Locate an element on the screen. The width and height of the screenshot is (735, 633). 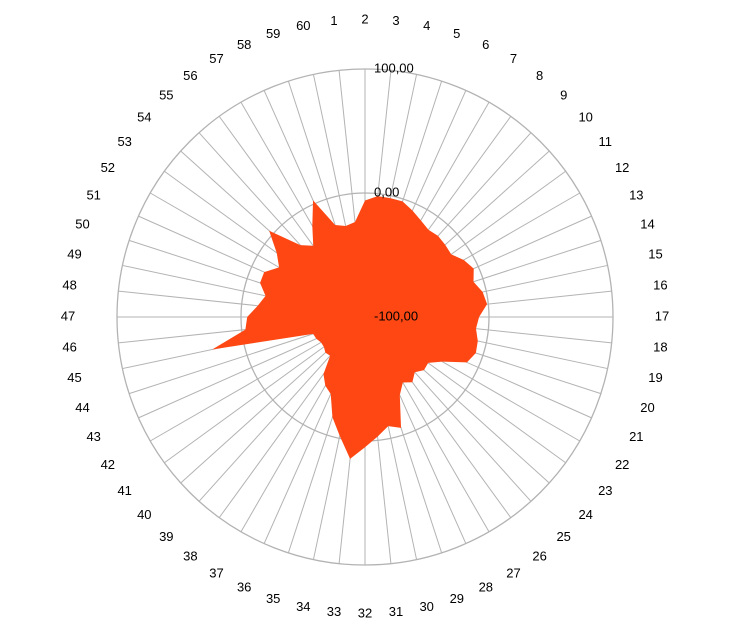
category-label: 24 is located at coordinates (585, 514).